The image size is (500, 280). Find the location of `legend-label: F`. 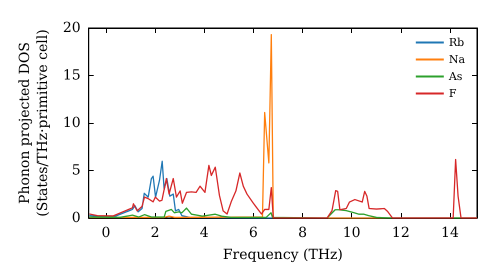

legend-label: F is located at coordinates (452, 93).